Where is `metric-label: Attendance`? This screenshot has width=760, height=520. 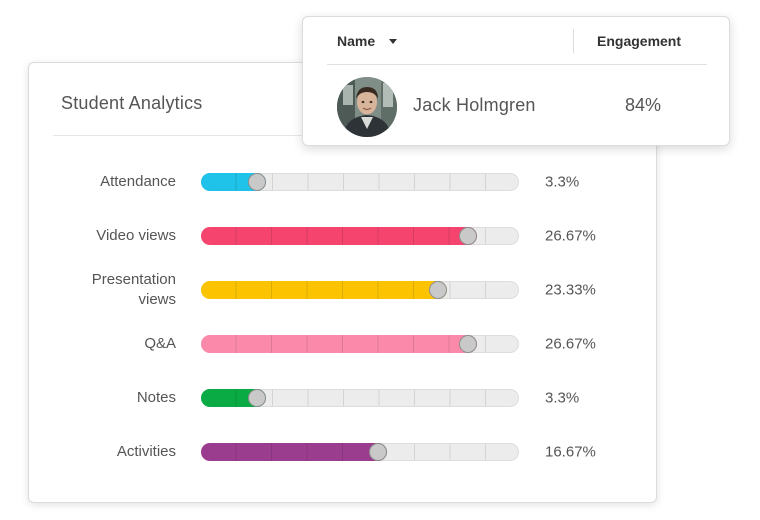 metric-label: Attendance is located at coordinates (138, 181).